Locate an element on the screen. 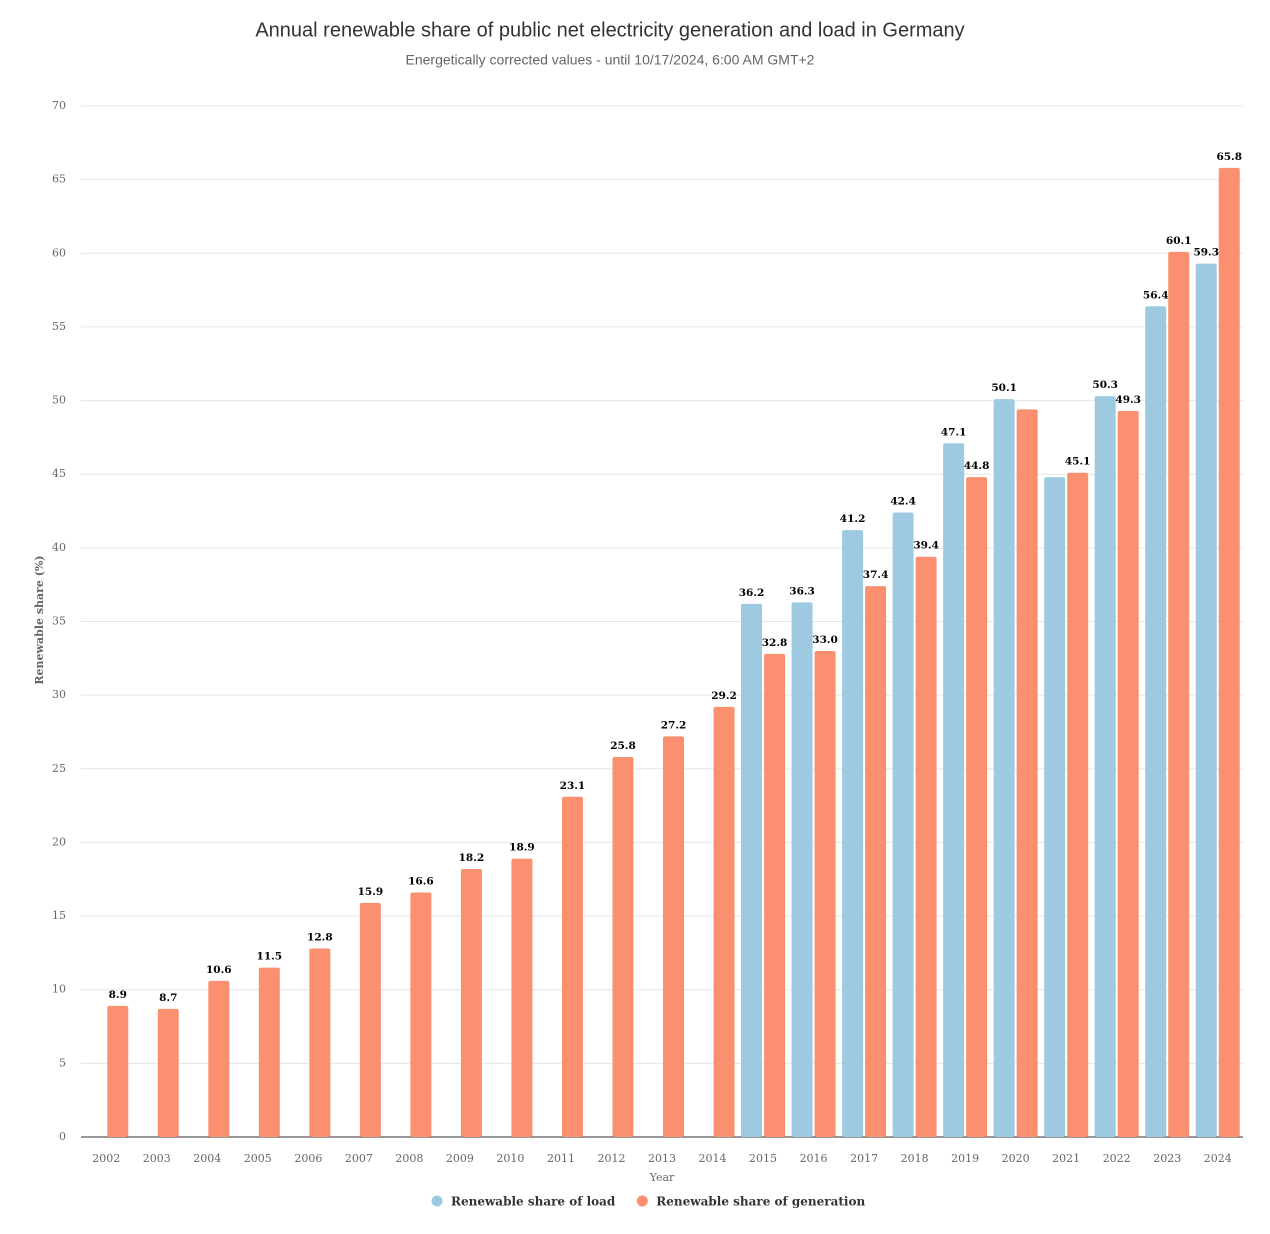 The height and width of the screenshot is (1234, 1270). x-tick-label: 2021 is located at coordinates (1066, 1158).